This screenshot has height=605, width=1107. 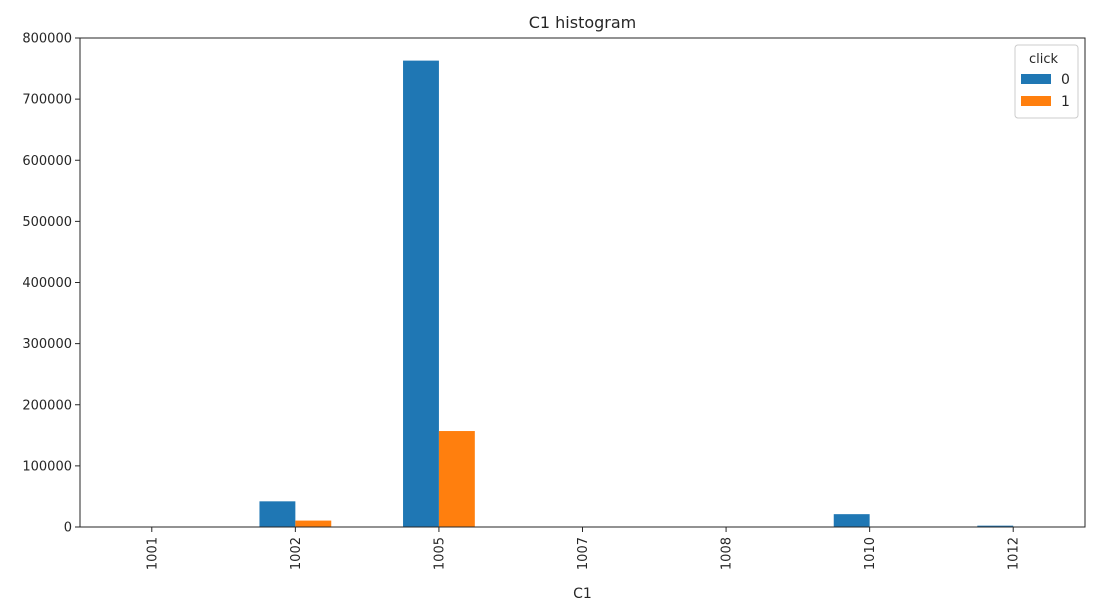 I want to click on y-tick-label: 600000, so click(x=47, y=161).